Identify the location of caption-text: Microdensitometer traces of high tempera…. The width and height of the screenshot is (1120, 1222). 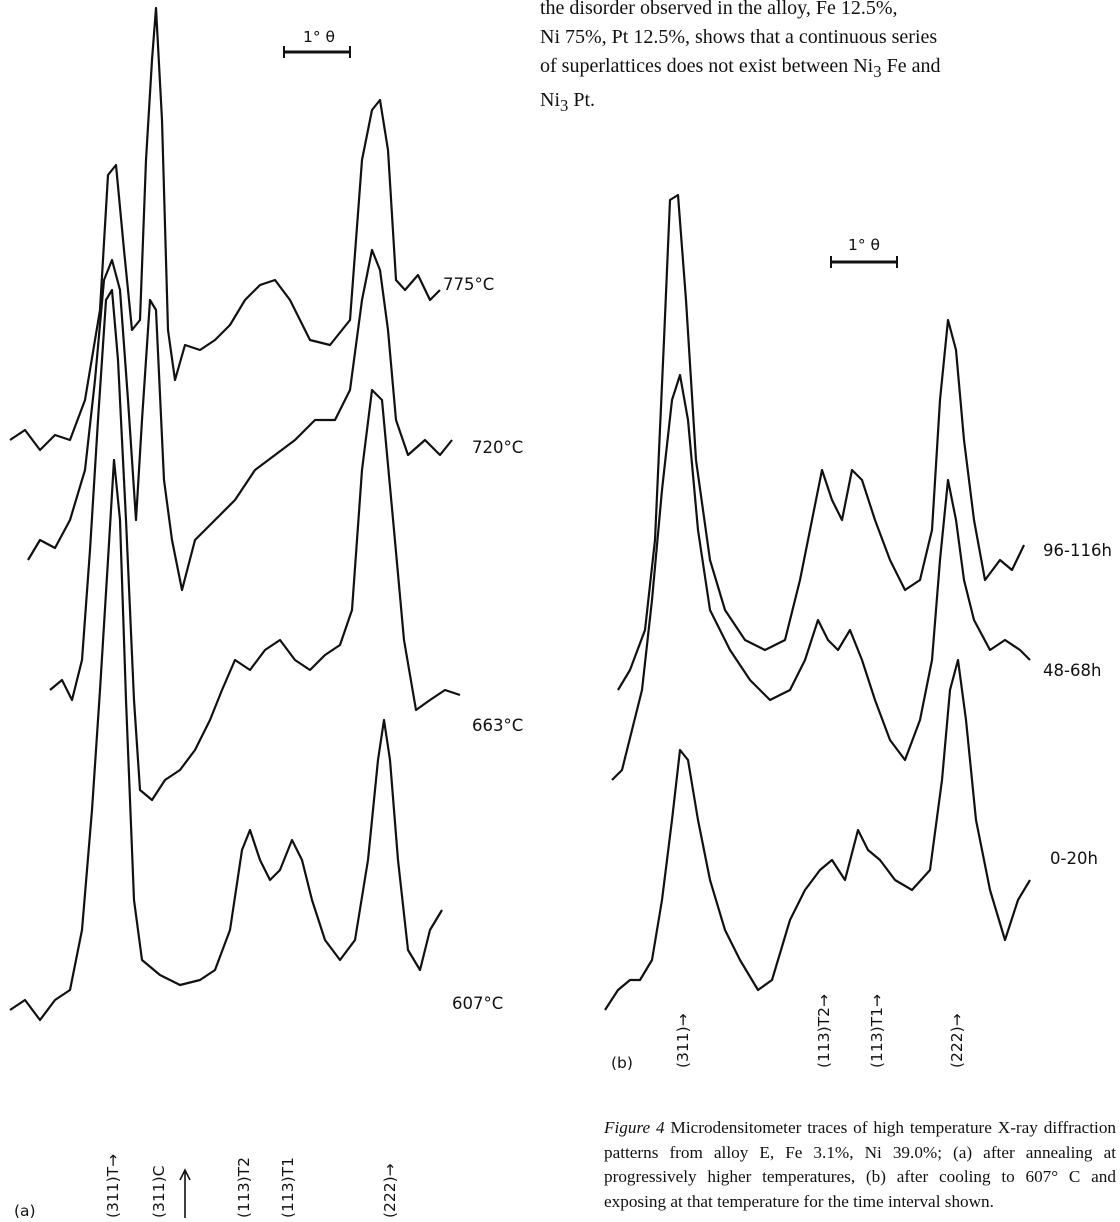
(860, 1164).